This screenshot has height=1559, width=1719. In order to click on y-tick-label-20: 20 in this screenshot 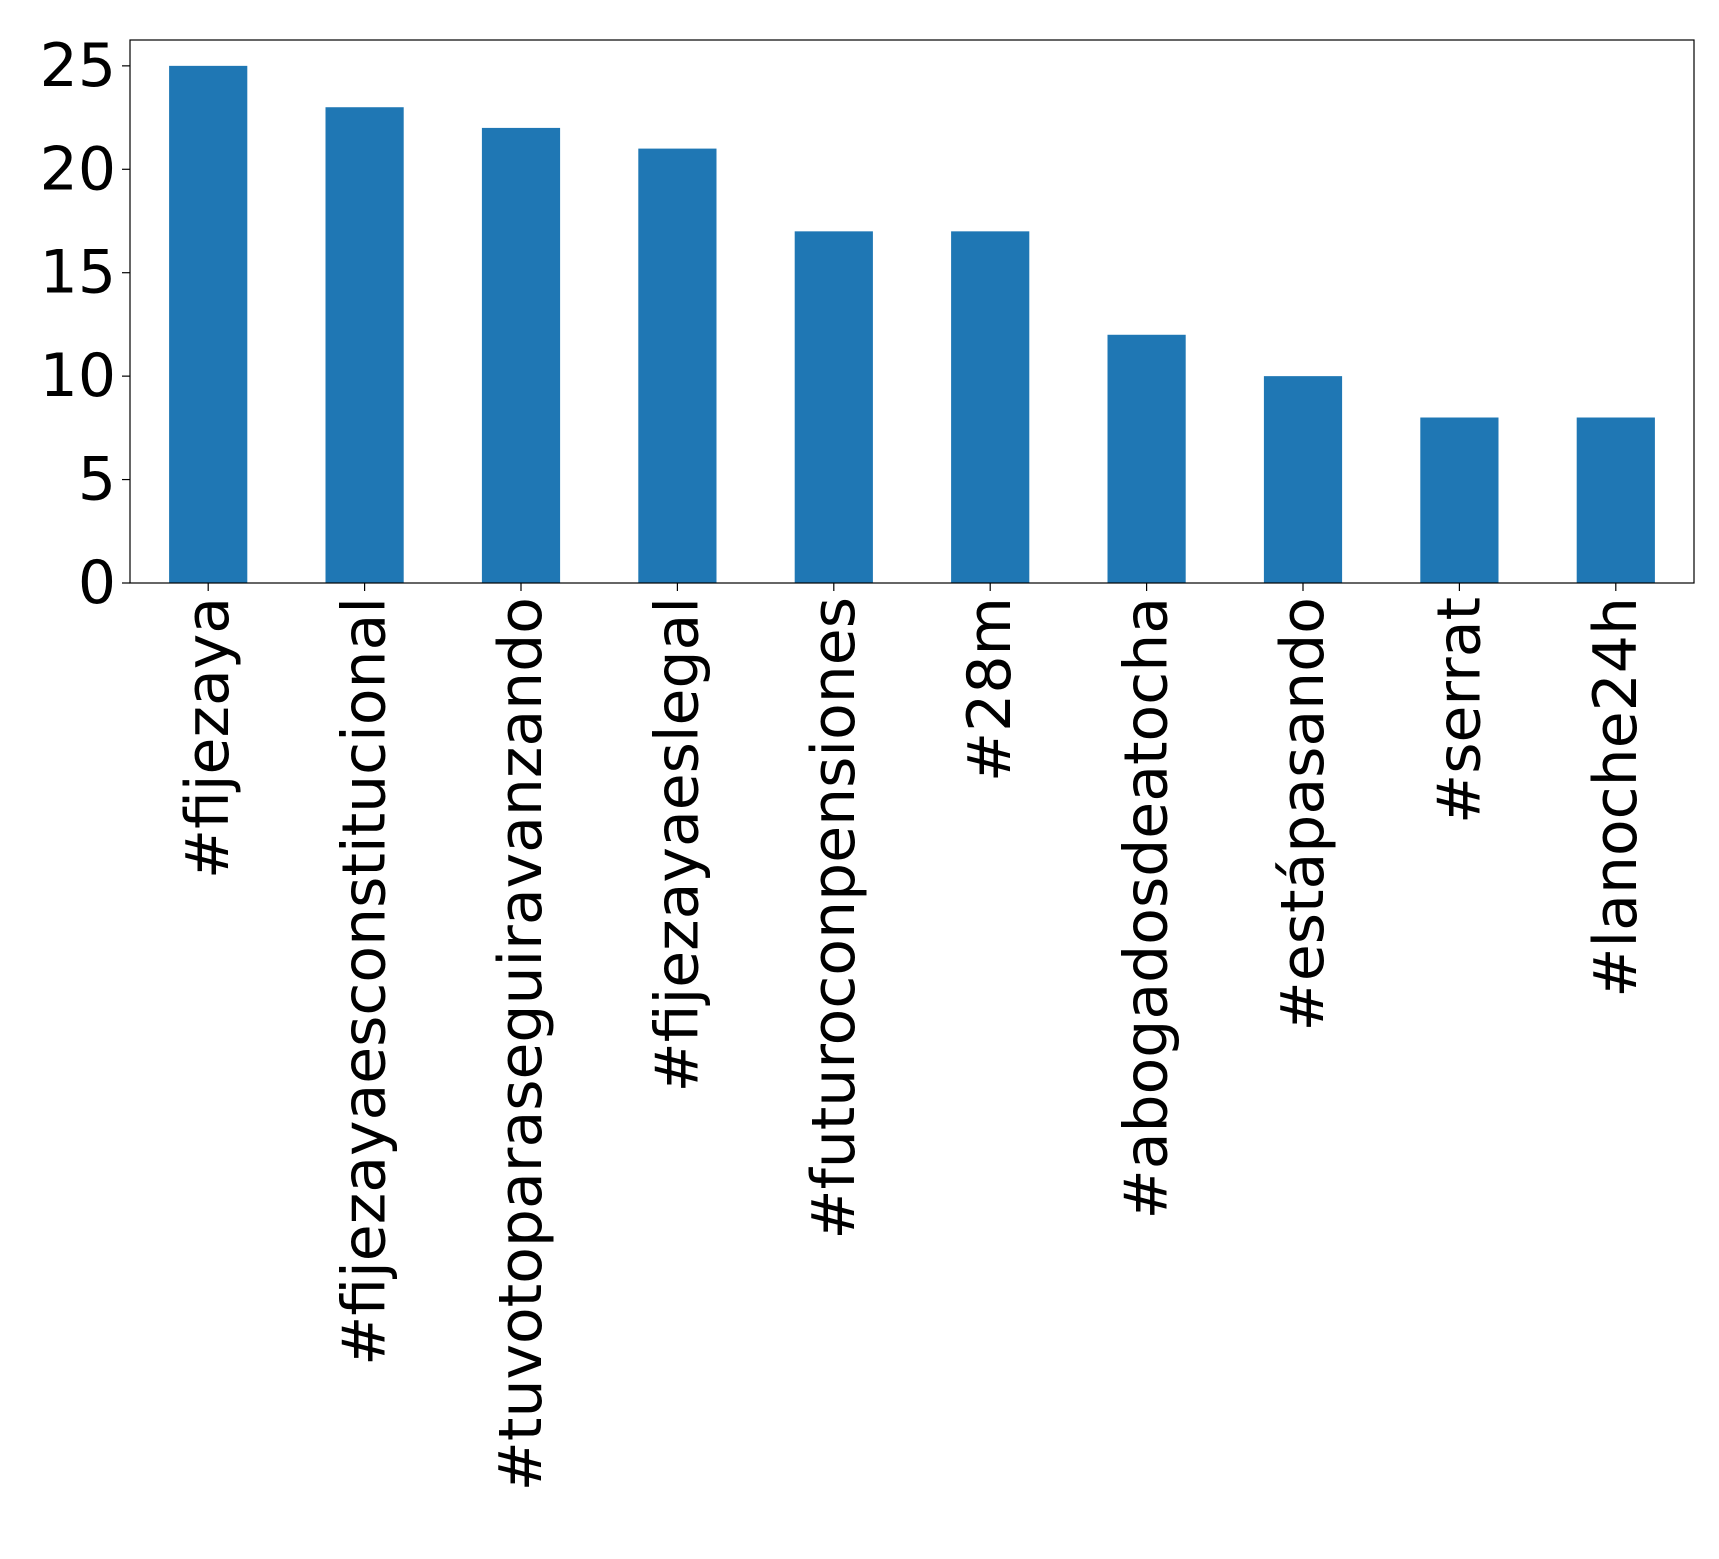, I will do `click(78, 169)`.